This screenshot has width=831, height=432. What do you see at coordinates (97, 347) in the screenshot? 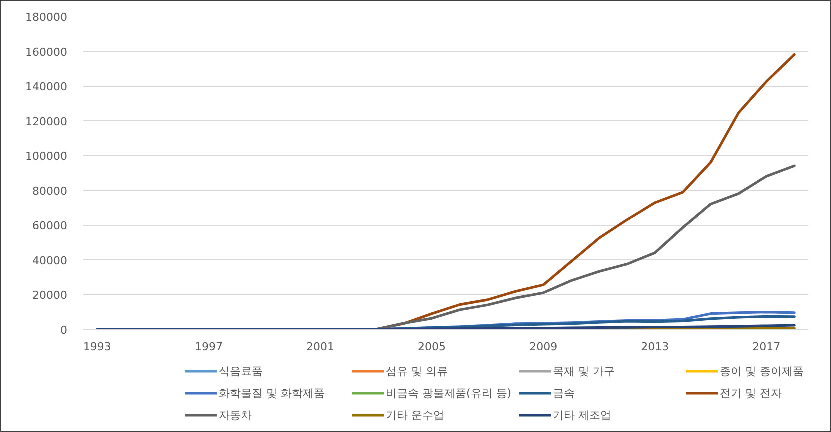
I see `x-tick-label: 1993` at bounding box center [97, 347].